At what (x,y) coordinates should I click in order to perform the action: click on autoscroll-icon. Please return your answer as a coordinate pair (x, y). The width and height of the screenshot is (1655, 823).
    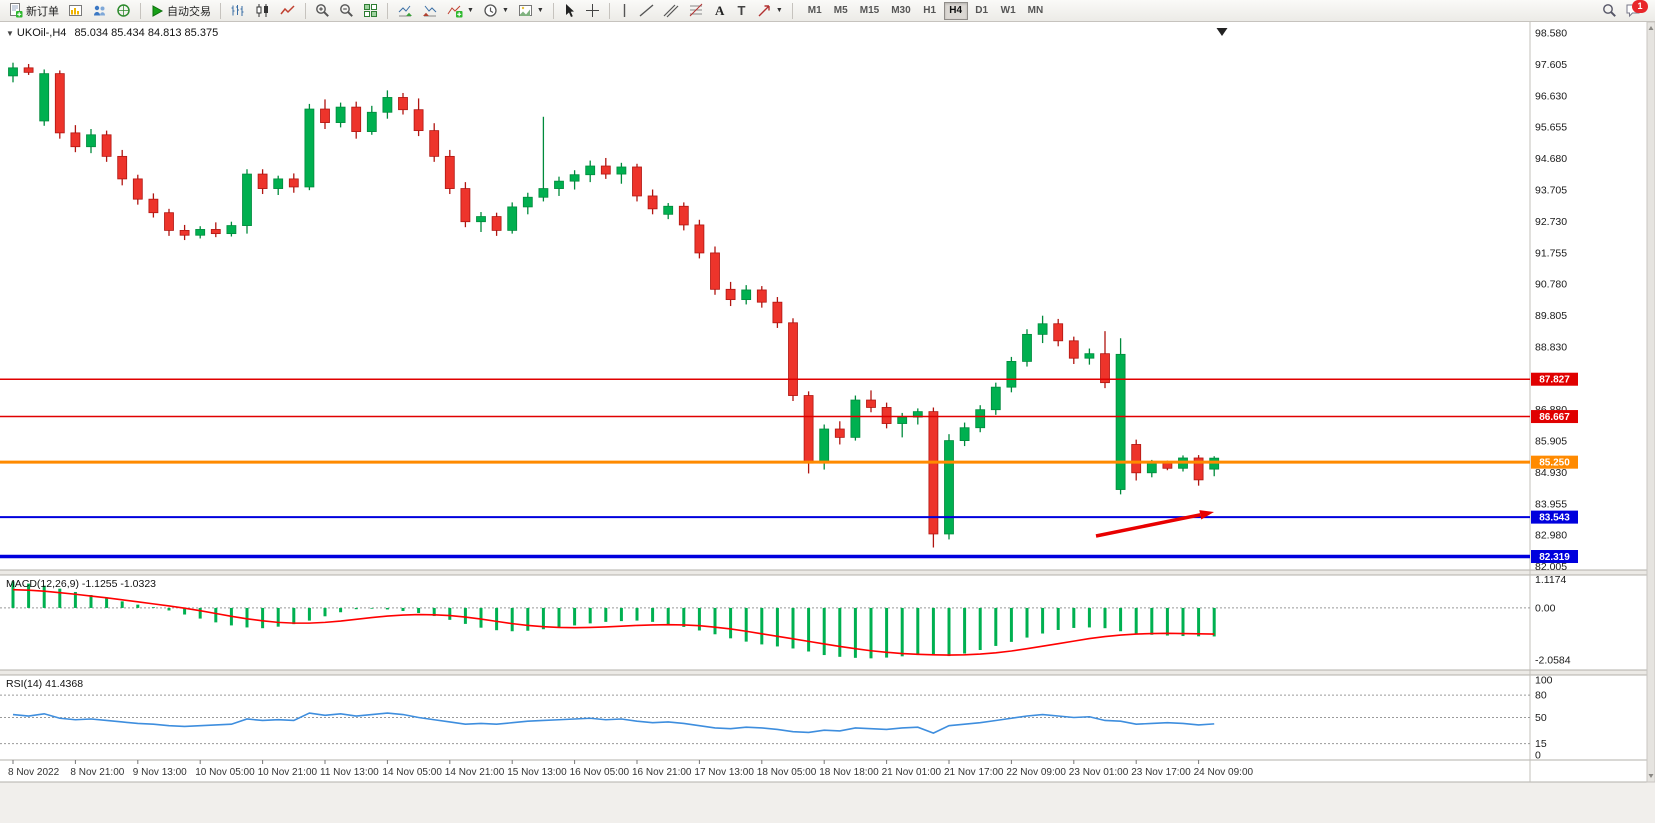
    Looking at the image, I should click on (405, 11).